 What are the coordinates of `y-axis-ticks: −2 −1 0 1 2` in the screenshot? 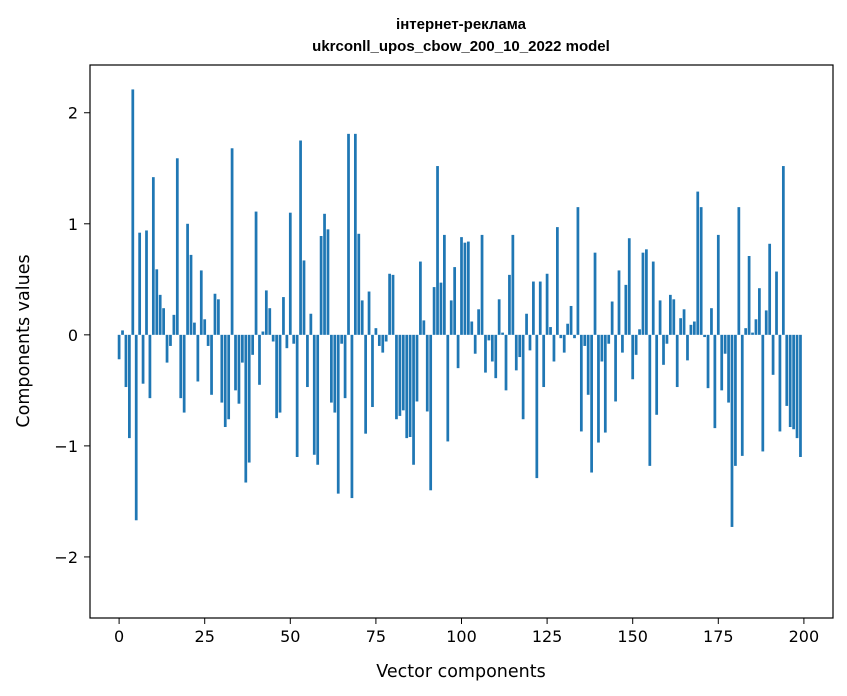 It's located at (72, 335).